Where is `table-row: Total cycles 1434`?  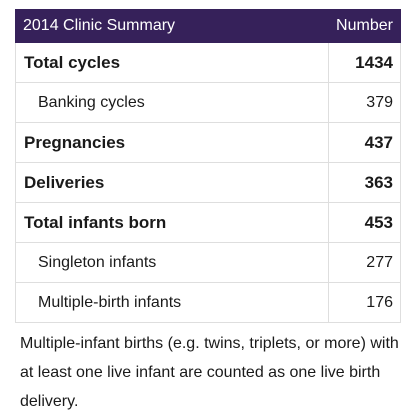
table-row: Total cycles 1434 is located at coordinates (208, 62).